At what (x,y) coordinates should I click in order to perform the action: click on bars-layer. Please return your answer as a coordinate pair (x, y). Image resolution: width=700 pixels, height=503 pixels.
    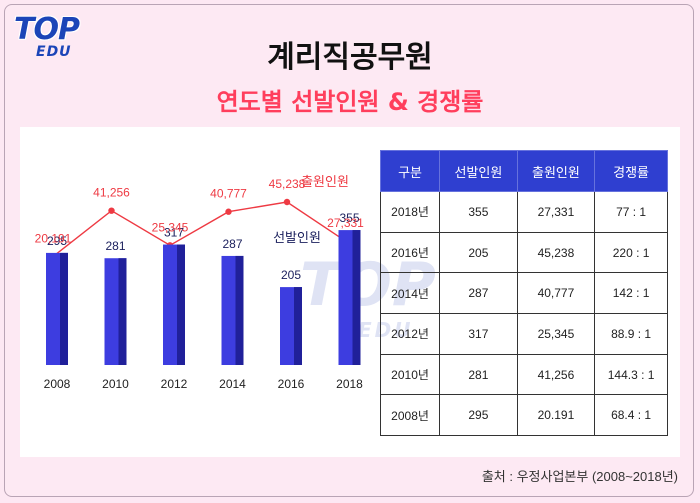
    Looking at the image, I should click on (203, 297).